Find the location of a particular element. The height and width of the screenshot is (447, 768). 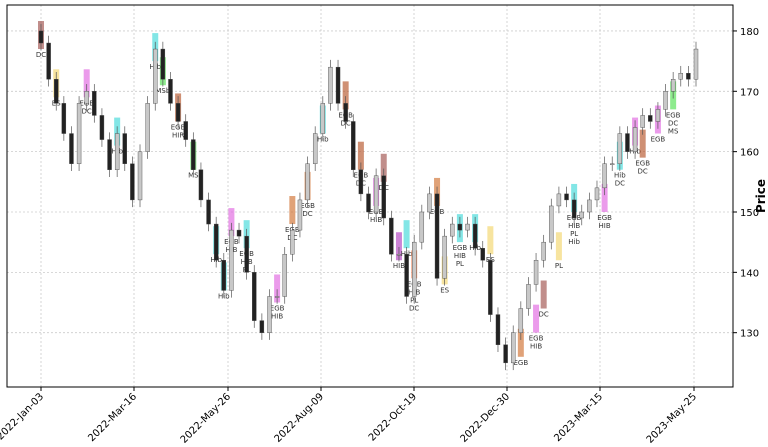

pattern-label: DC is located at coordinates (41, 55).